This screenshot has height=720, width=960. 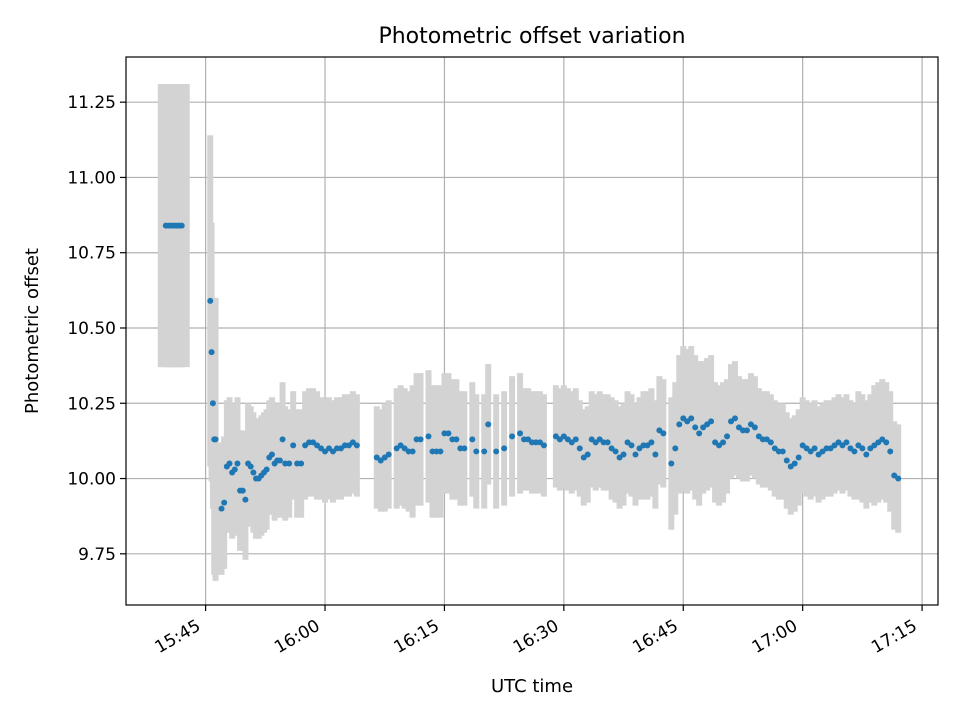 What do you see at coordinates (91, 178) in the screenshot?
I see `y-tick-label: 11.00` at bounding box center [91, 178].